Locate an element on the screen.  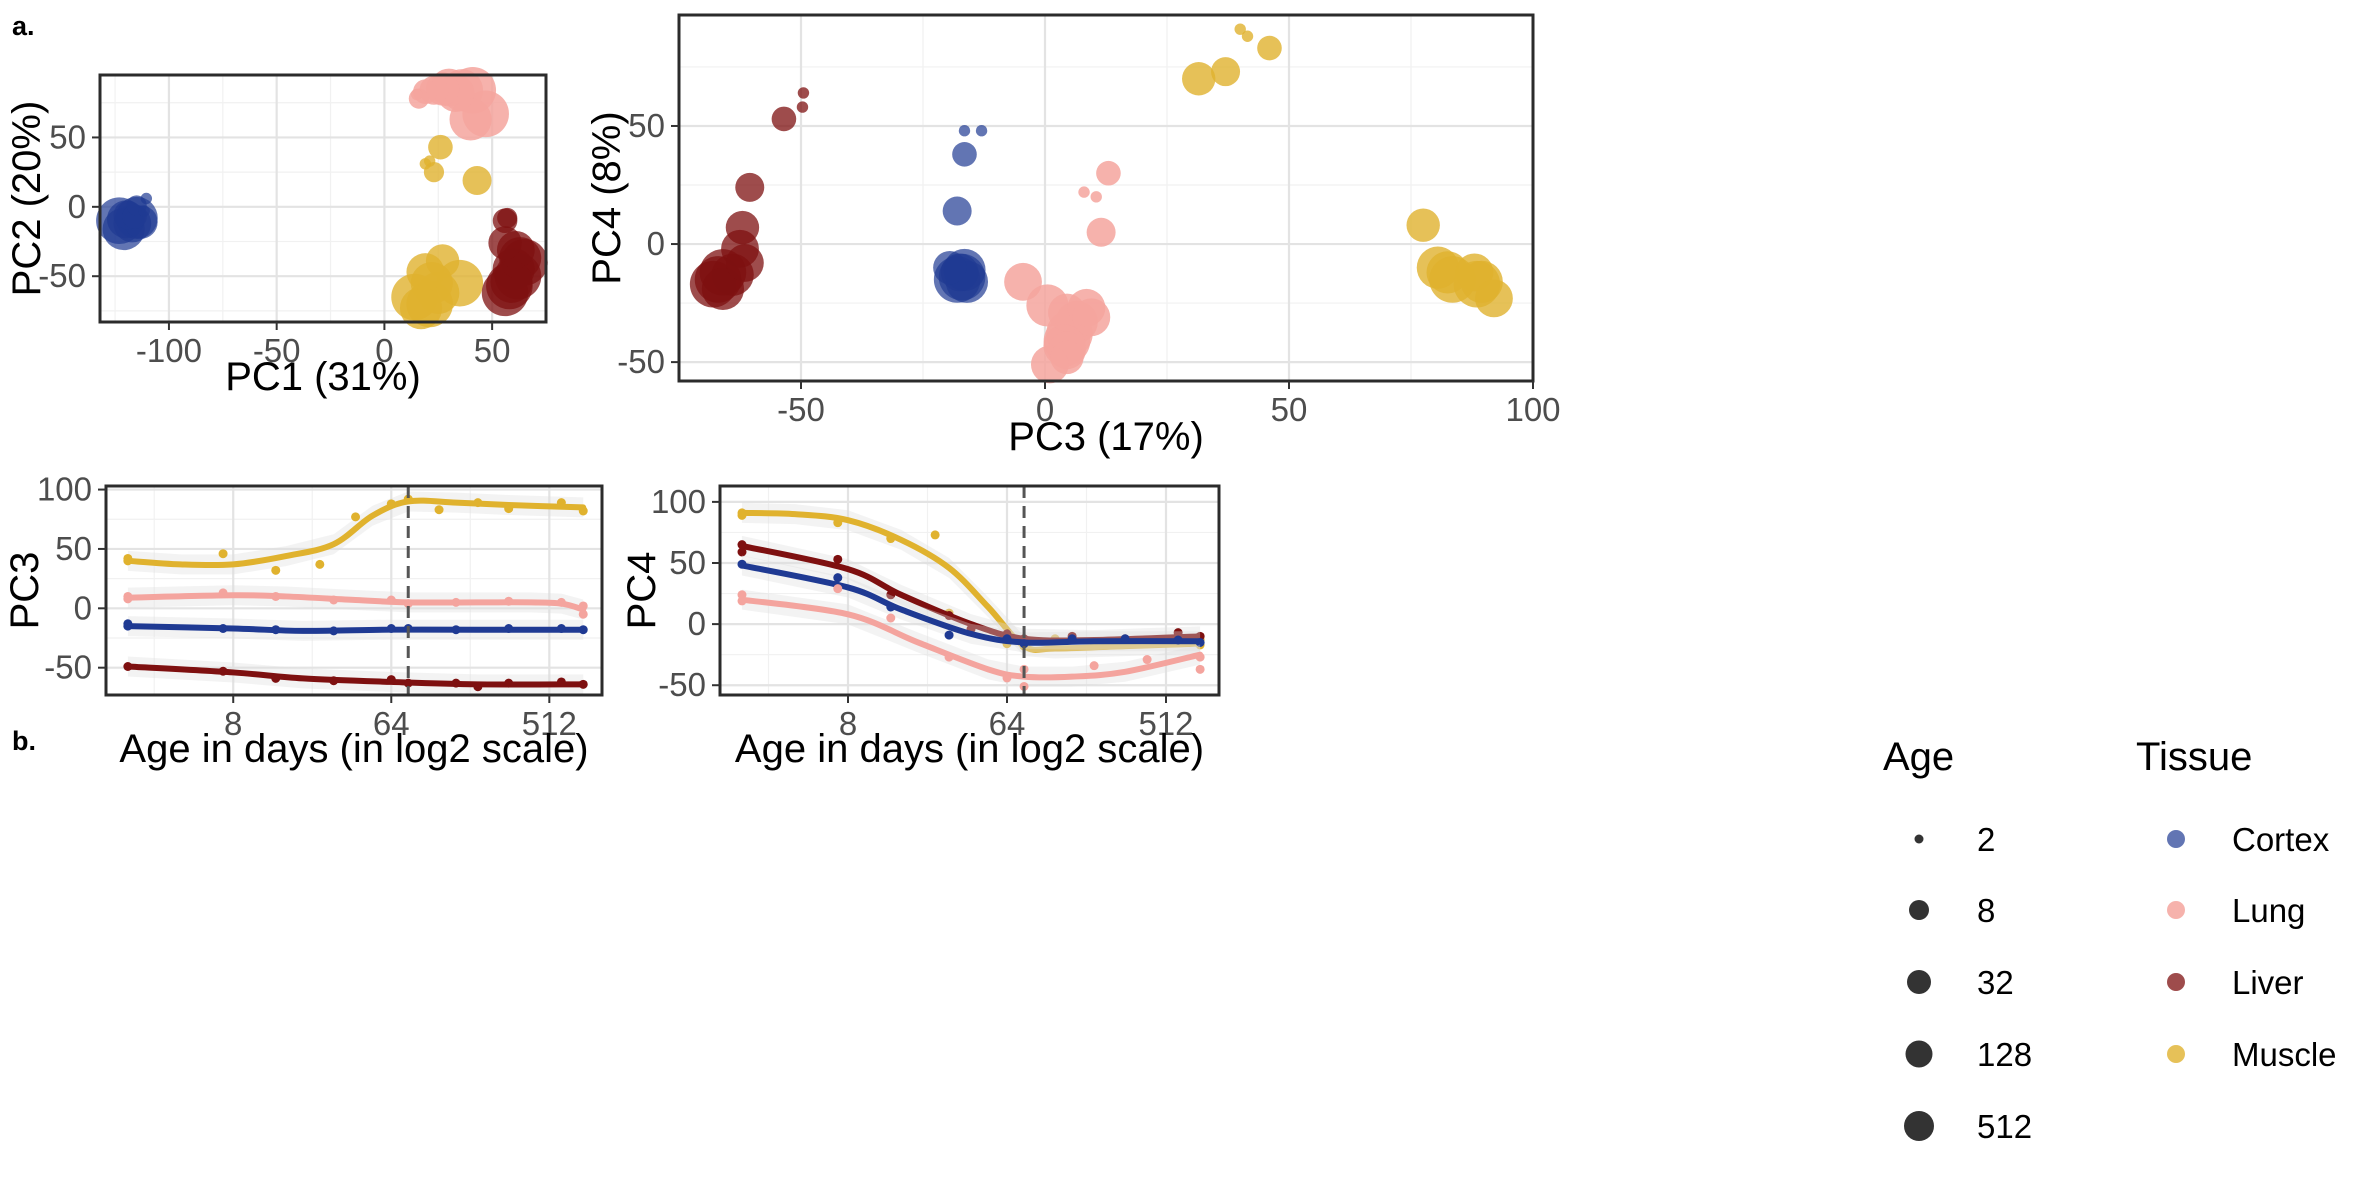
legend-age-label: 2 is located at coordinates (1986, 839).